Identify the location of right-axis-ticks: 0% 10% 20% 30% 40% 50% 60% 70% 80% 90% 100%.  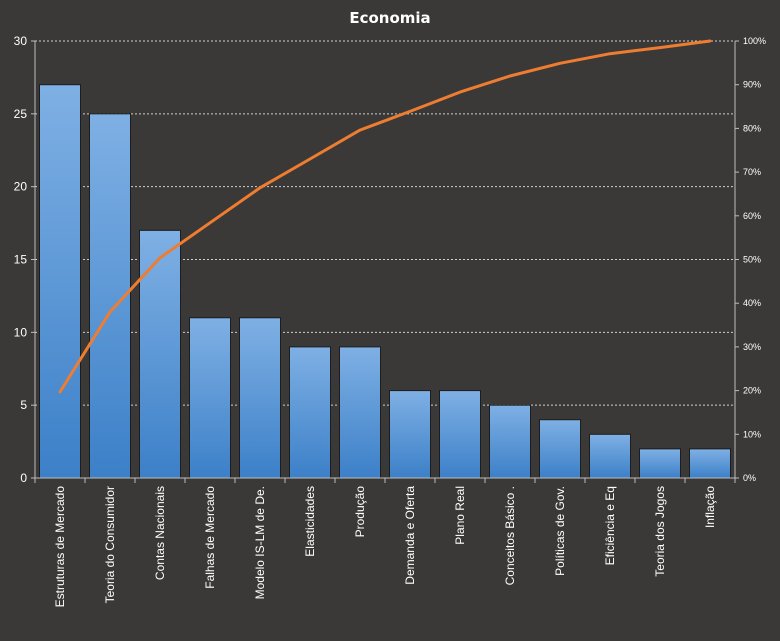
(754, 259).